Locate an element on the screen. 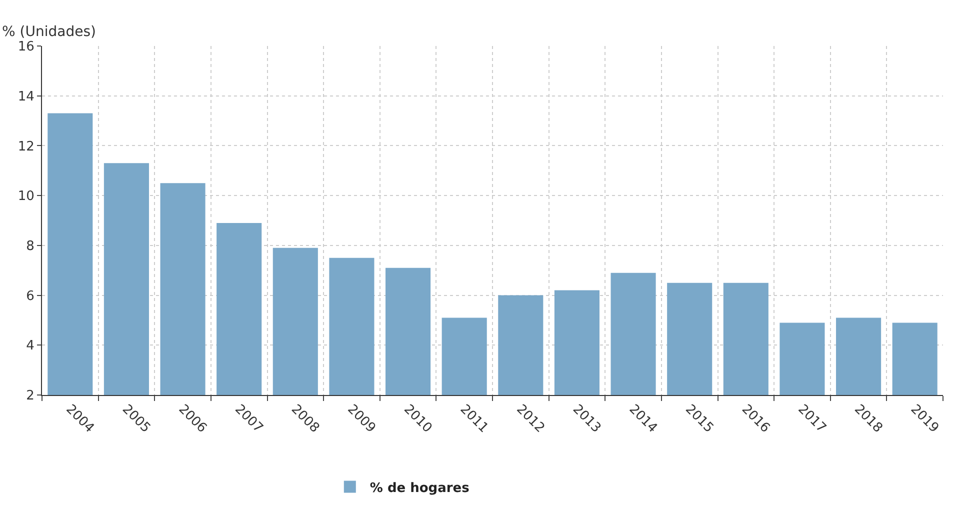 The width and height of the screenshot is (973, 514). y-tick-label: 6 is located at coordinates (30, 296).